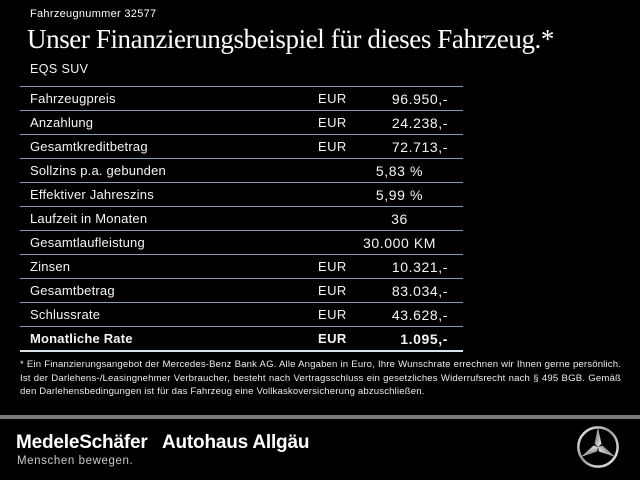 This screenshot has height=480, width=640. Describe the element at coordinates (62, 122) in the screenshot. I see `row-label: Anzahlung` at that location.